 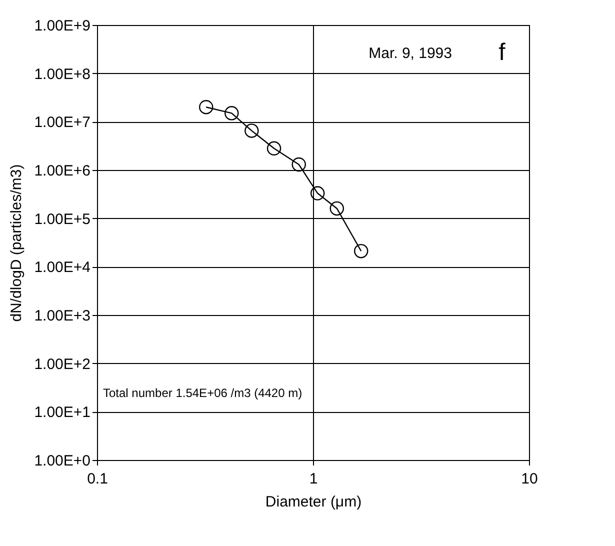 I want to click on y-tick-label: 1.00E+1, so click(x=62, y=413).